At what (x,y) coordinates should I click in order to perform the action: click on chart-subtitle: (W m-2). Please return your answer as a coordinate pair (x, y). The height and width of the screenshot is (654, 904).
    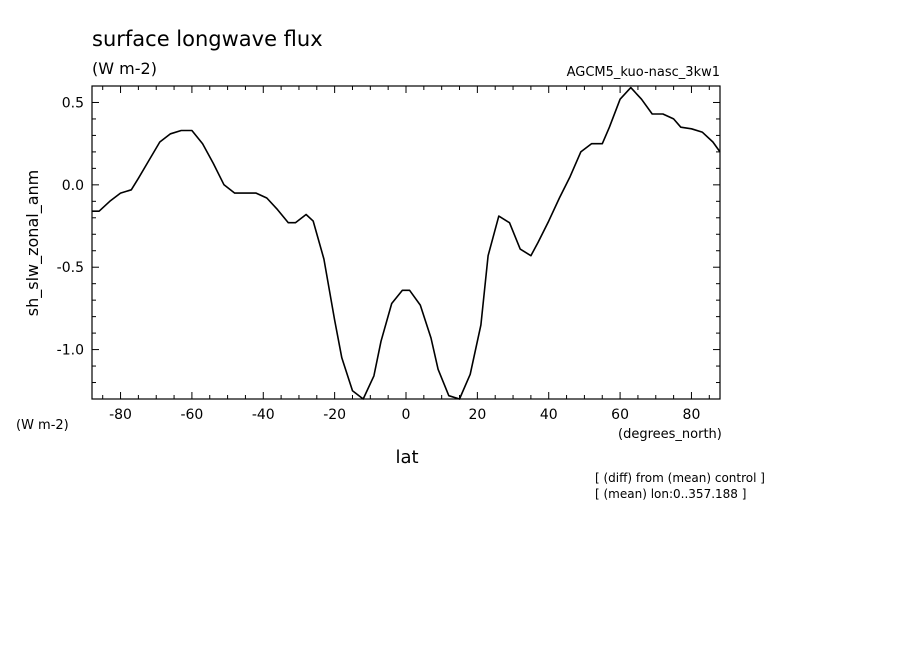
    Looking at the image, I should click on (124, 68).